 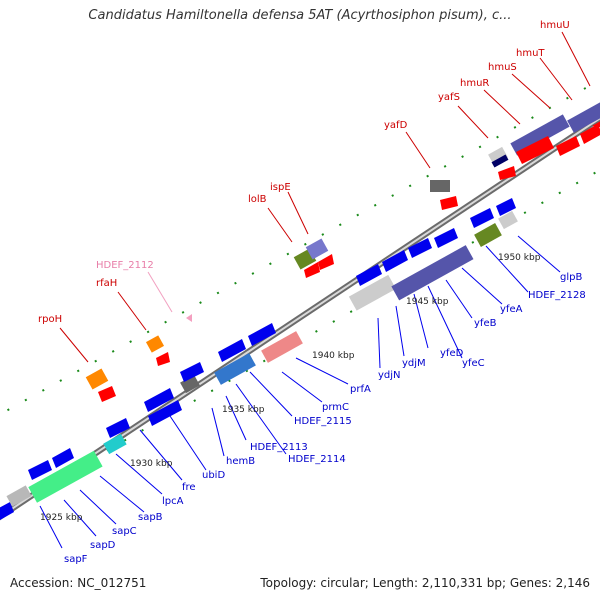 I want to click on label-yfeA: yfeA, so click(x=511, y=309).